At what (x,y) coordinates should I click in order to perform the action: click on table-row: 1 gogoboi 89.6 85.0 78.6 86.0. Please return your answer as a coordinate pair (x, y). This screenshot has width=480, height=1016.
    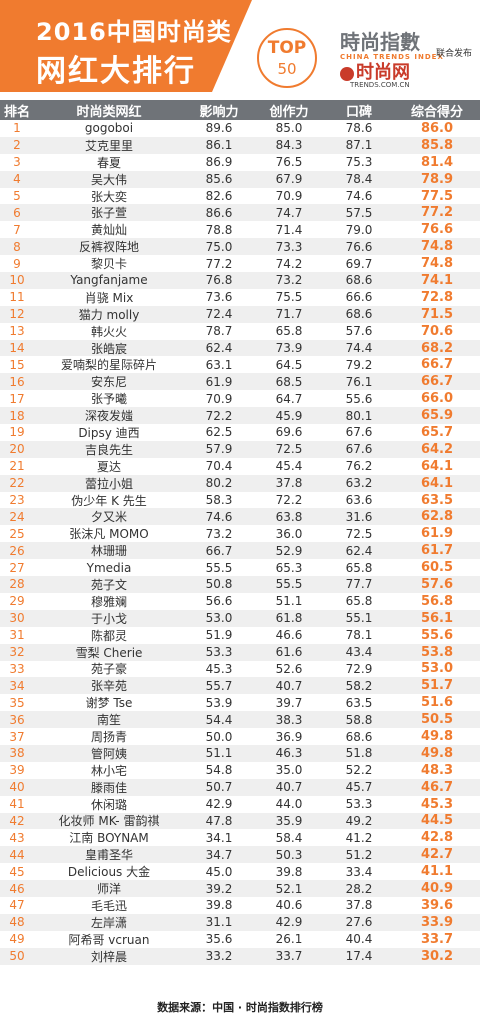
    Looking at the image, I should click on (240, 128).